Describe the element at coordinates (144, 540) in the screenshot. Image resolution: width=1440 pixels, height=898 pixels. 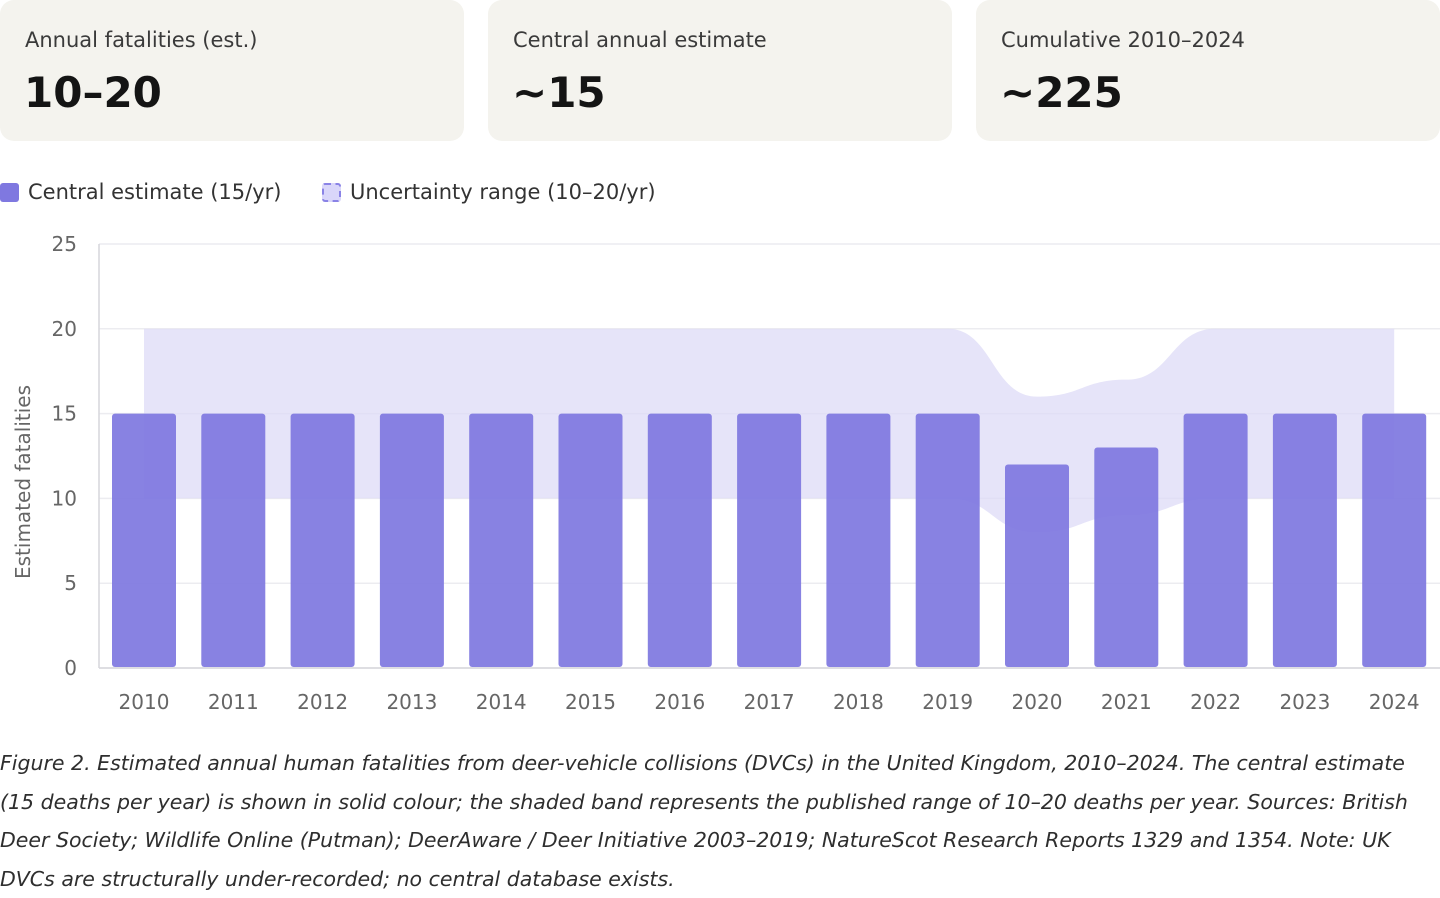
I see `bar-2010` at that location.